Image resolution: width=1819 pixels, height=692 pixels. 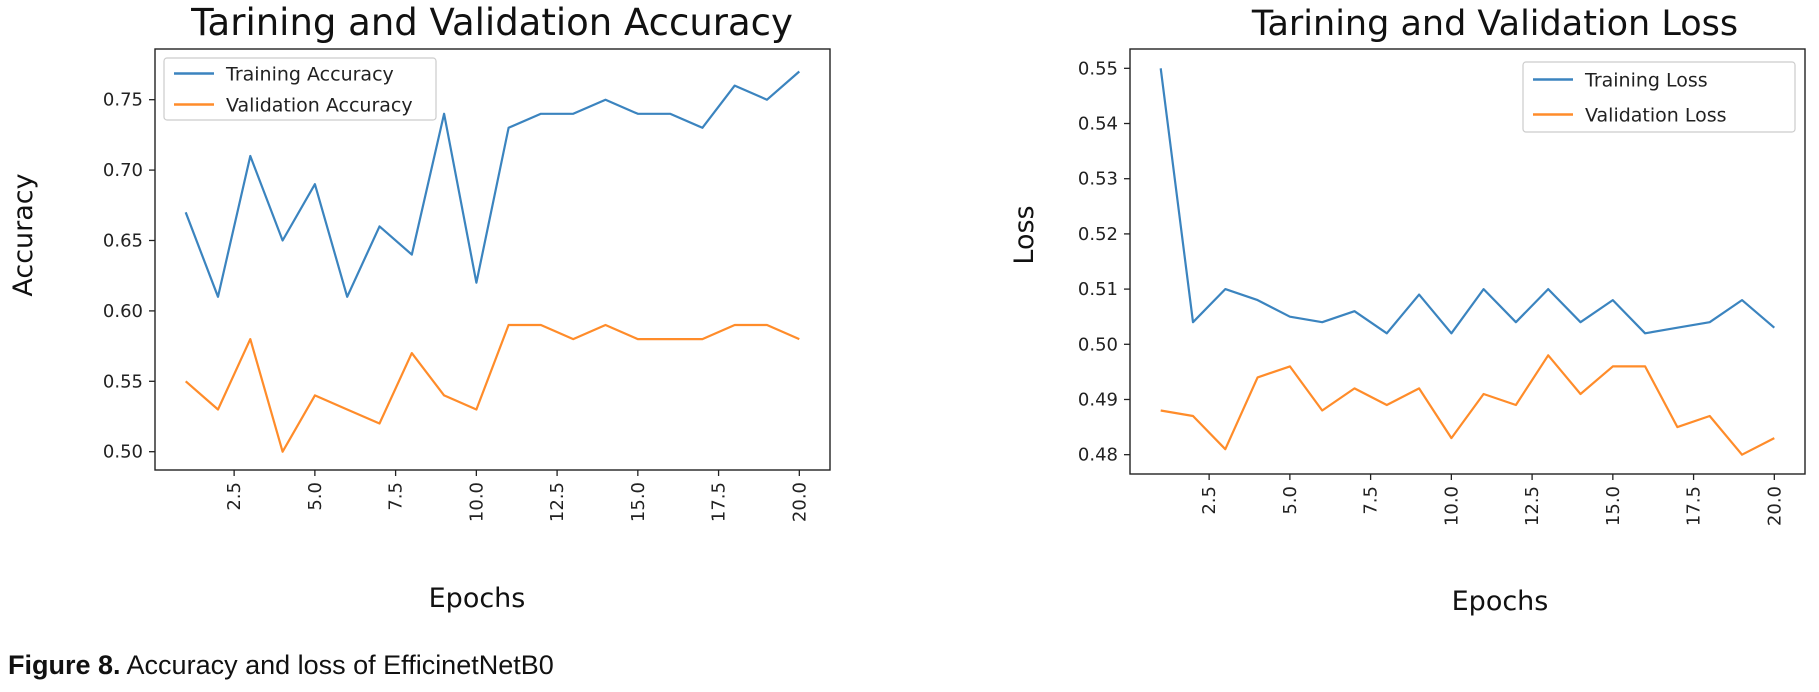 I want to click on y-tick-label: 0.70, so click(x=123, y=170).